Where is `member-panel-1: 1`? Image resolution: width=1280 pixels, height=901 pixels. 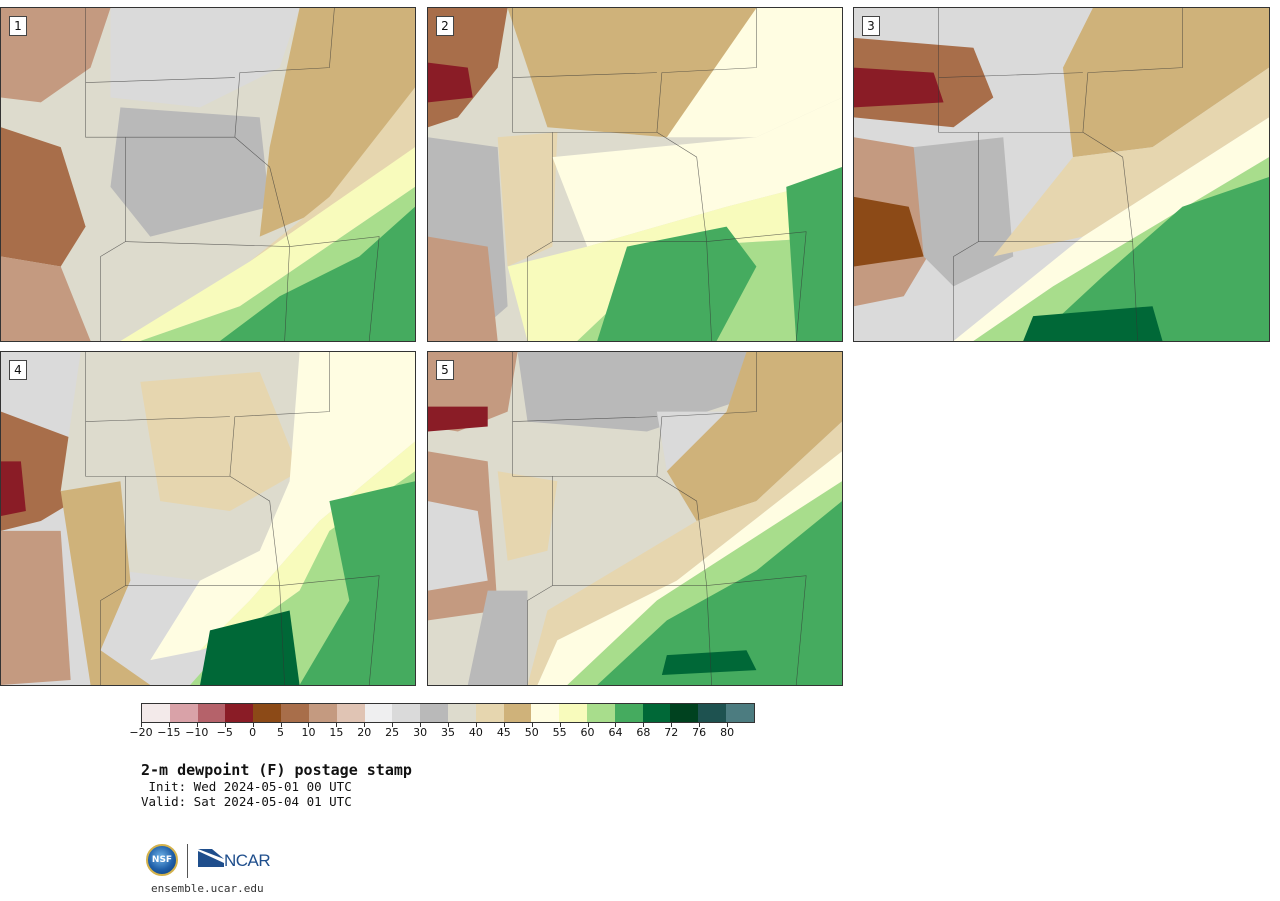 member-panel-1: 1 is located at coordinates (208, 174).